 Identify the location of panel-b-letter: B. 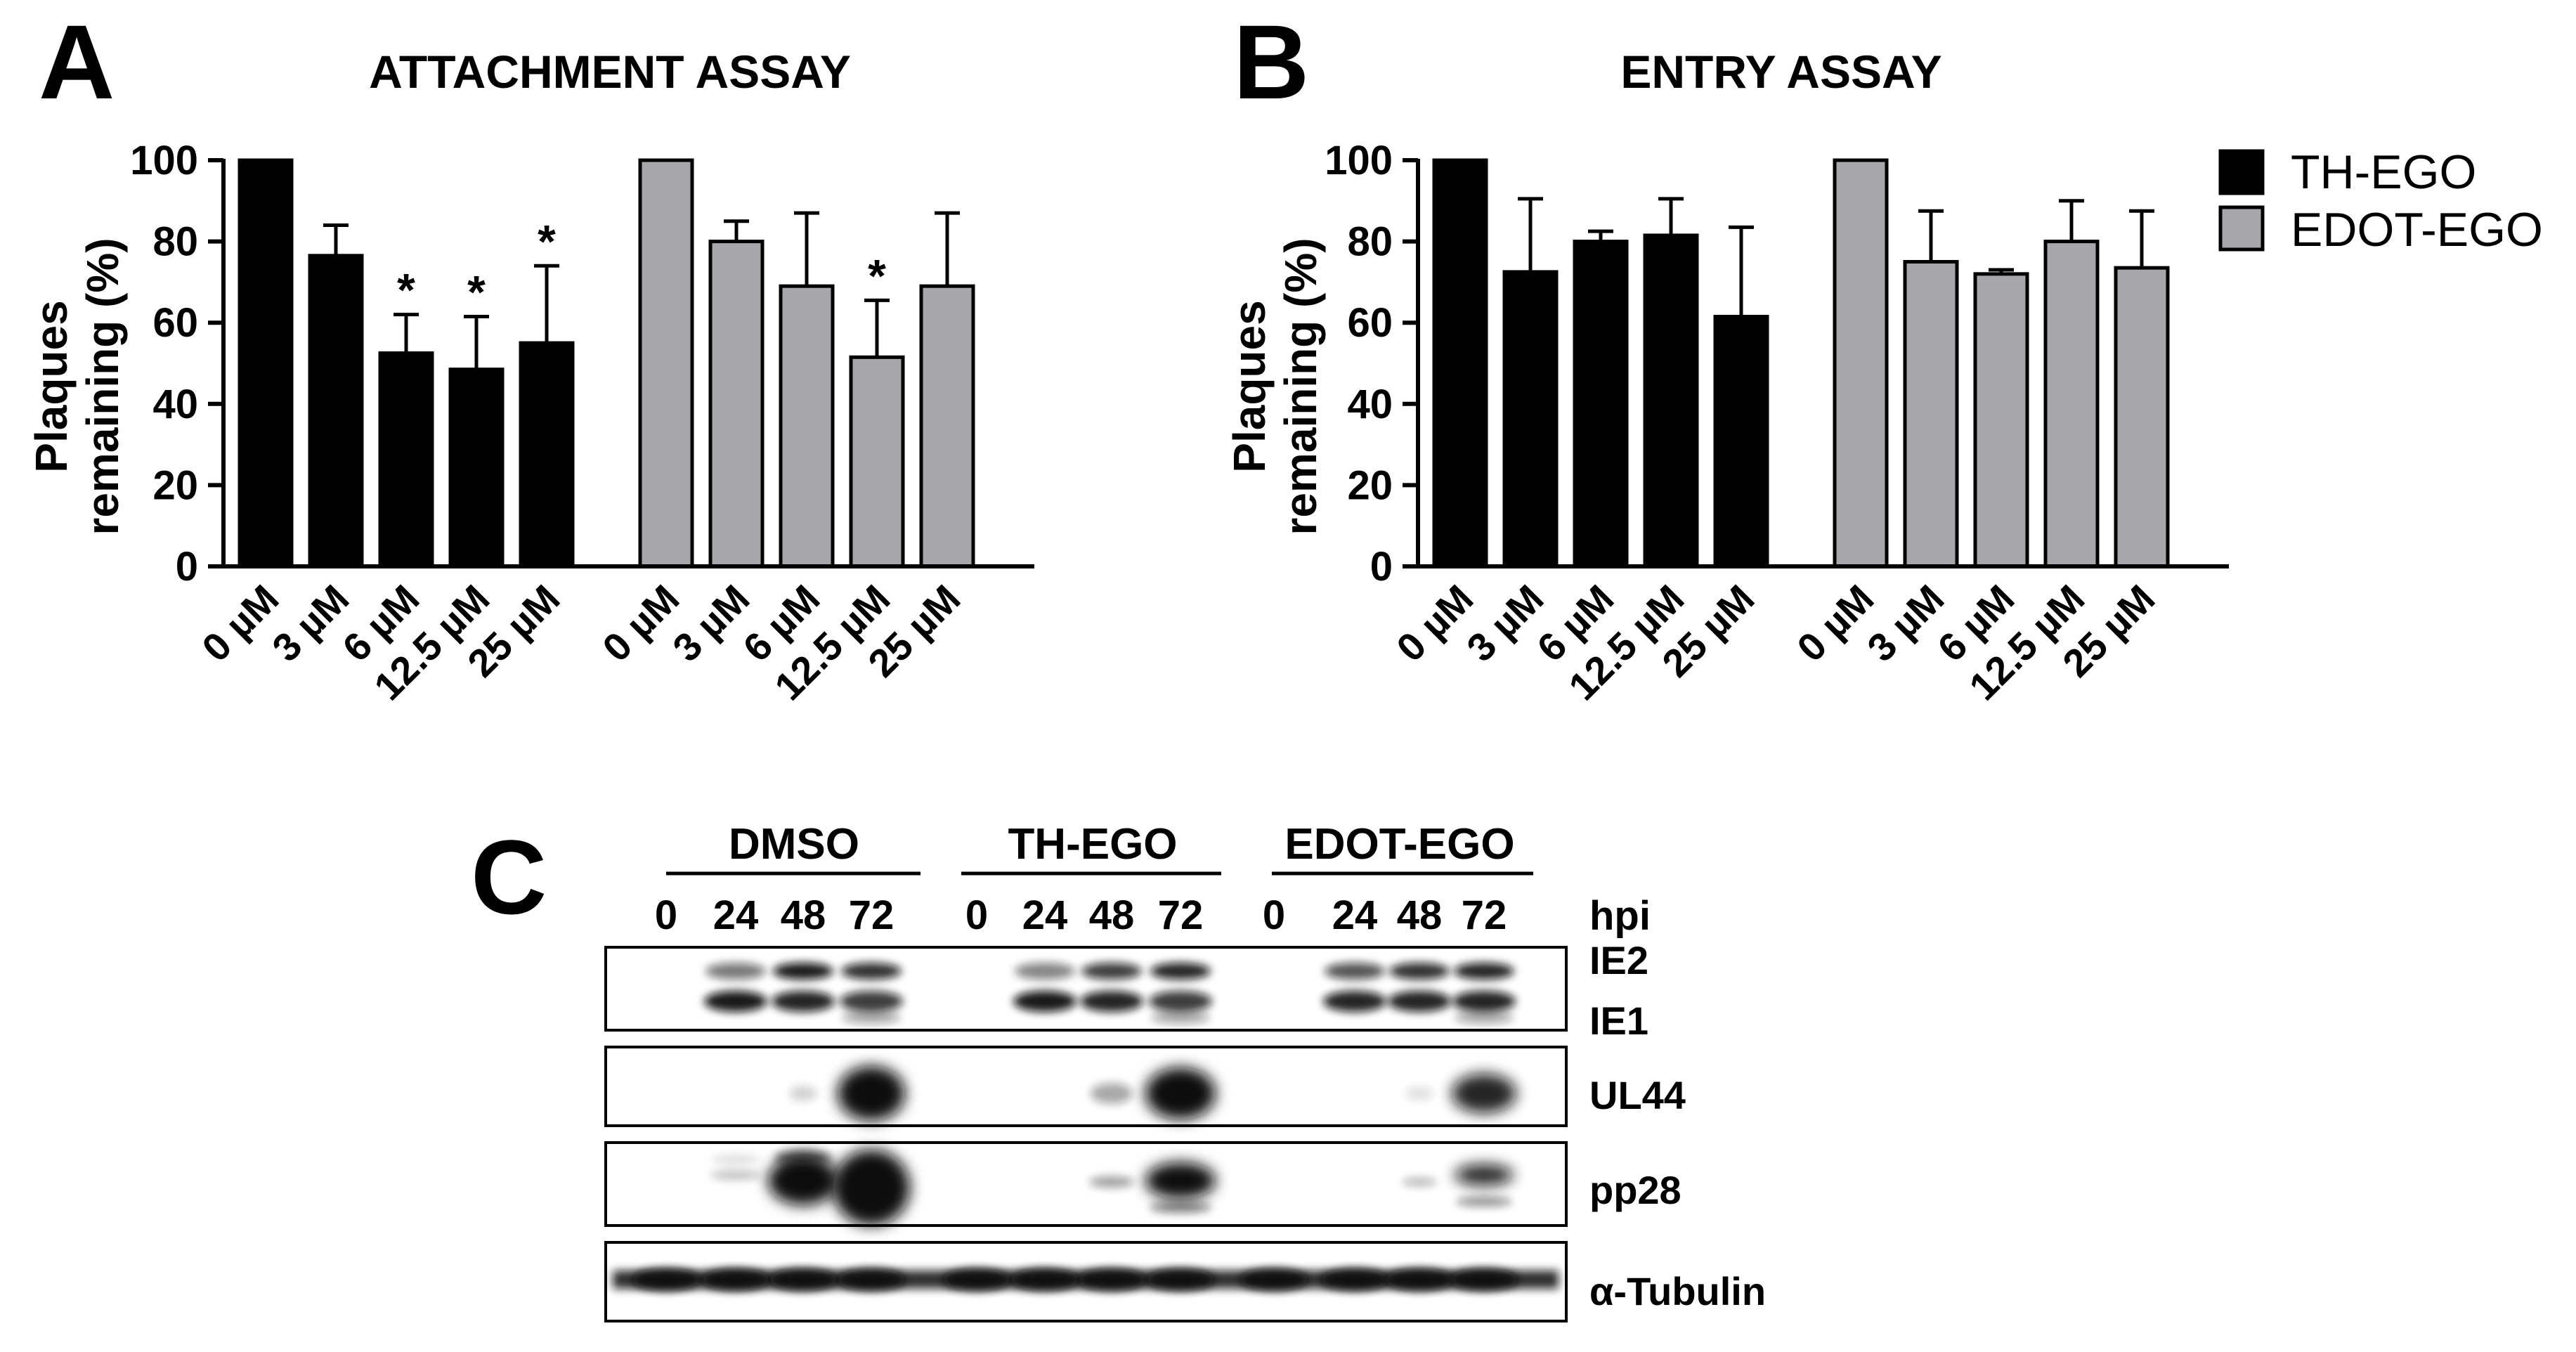
(1271, 62).